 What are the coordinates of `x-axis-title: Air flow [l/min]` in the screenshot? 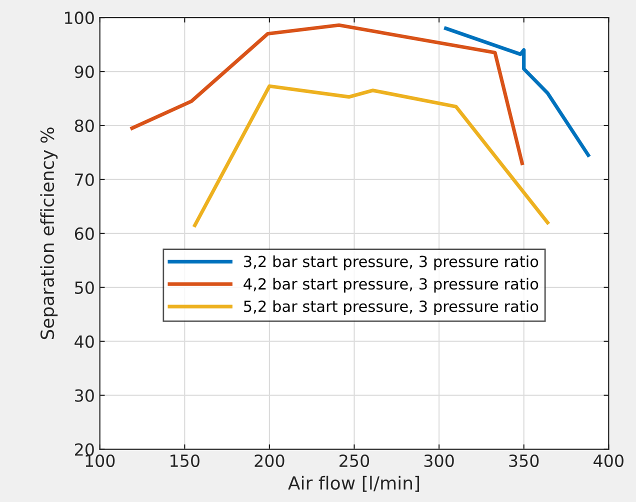 It's located at (354, 484).